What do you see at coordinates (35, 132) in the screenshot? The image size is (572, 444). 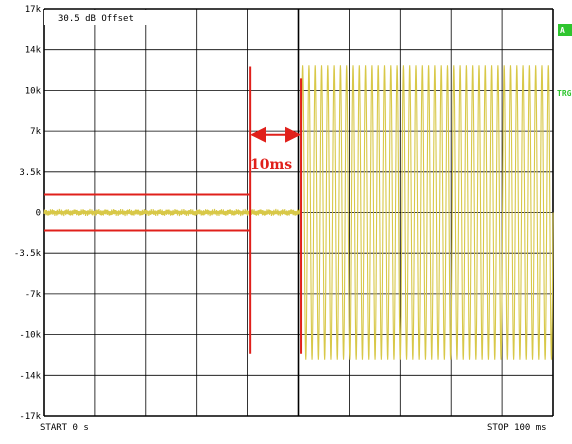 I see `y-tick-label: 7k` at bounding box center [35, 132].